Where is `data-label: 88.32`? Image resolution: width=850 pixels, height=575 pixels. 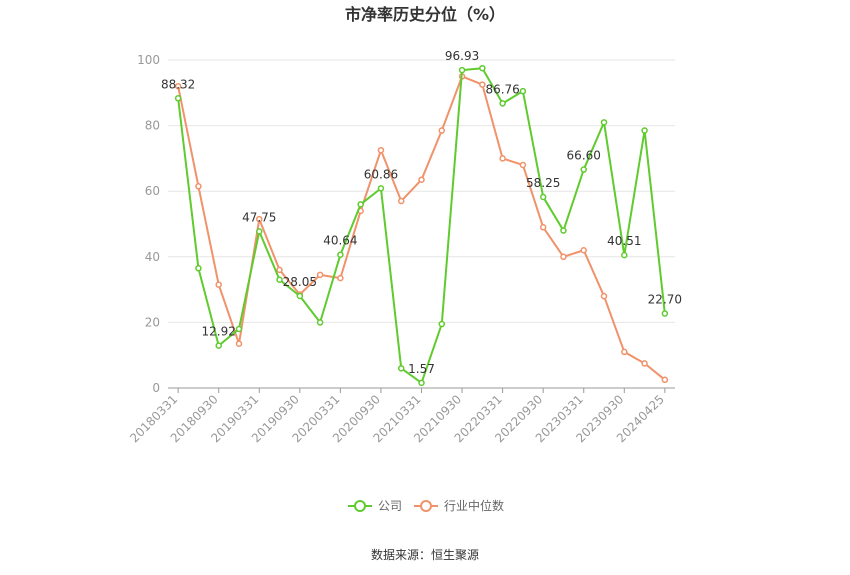
data-label: 88.32 is located at coordinates (178, 84).